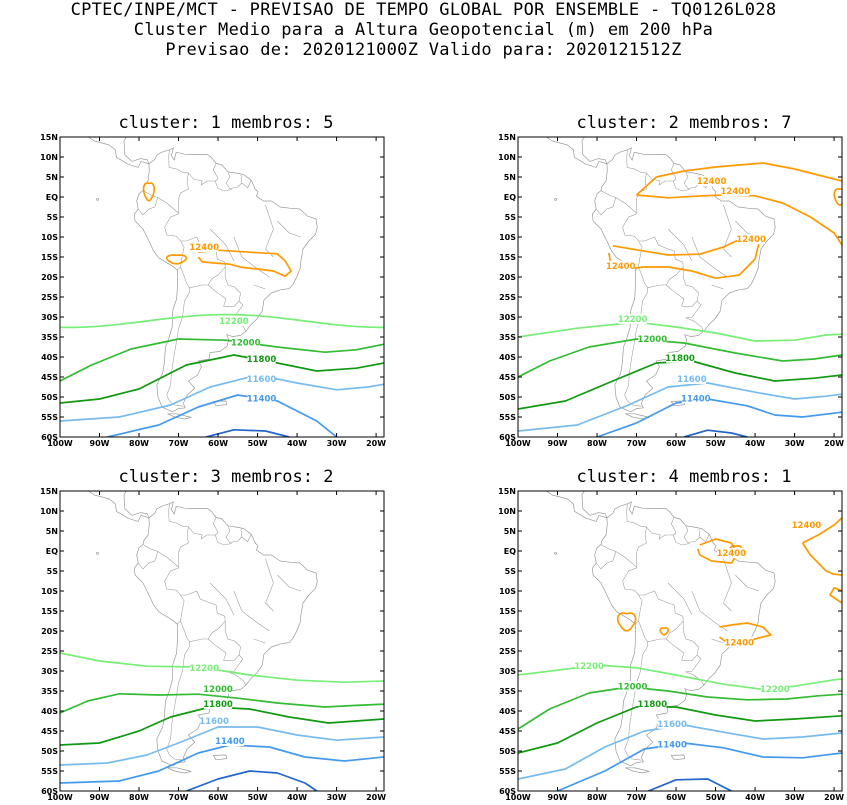  I want to click on contour-label: 11400, so click(696, 399).